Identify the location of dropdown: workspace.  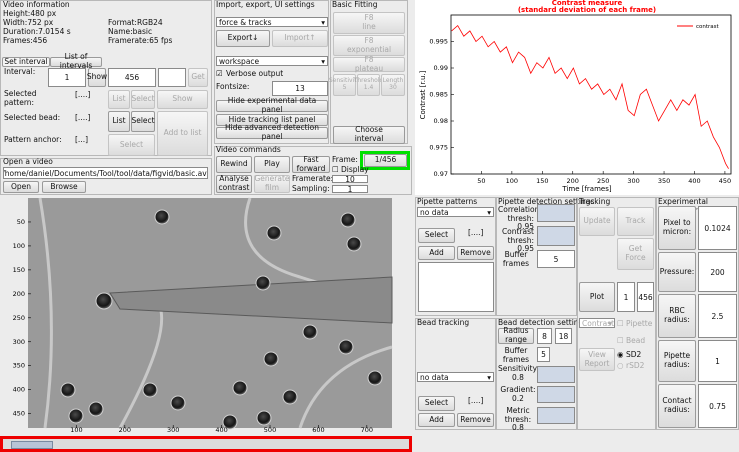
(272, 61).